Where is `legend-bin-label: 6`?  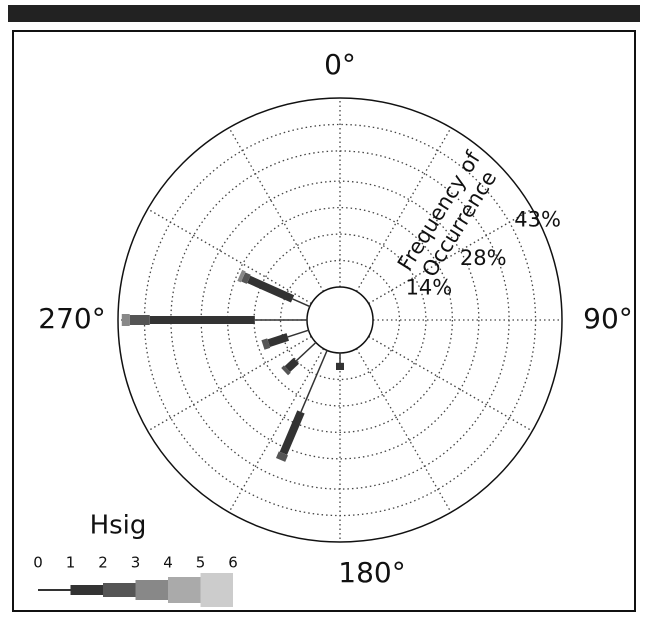
legend-bin-label: 6 is located at coordinates (233, 563).